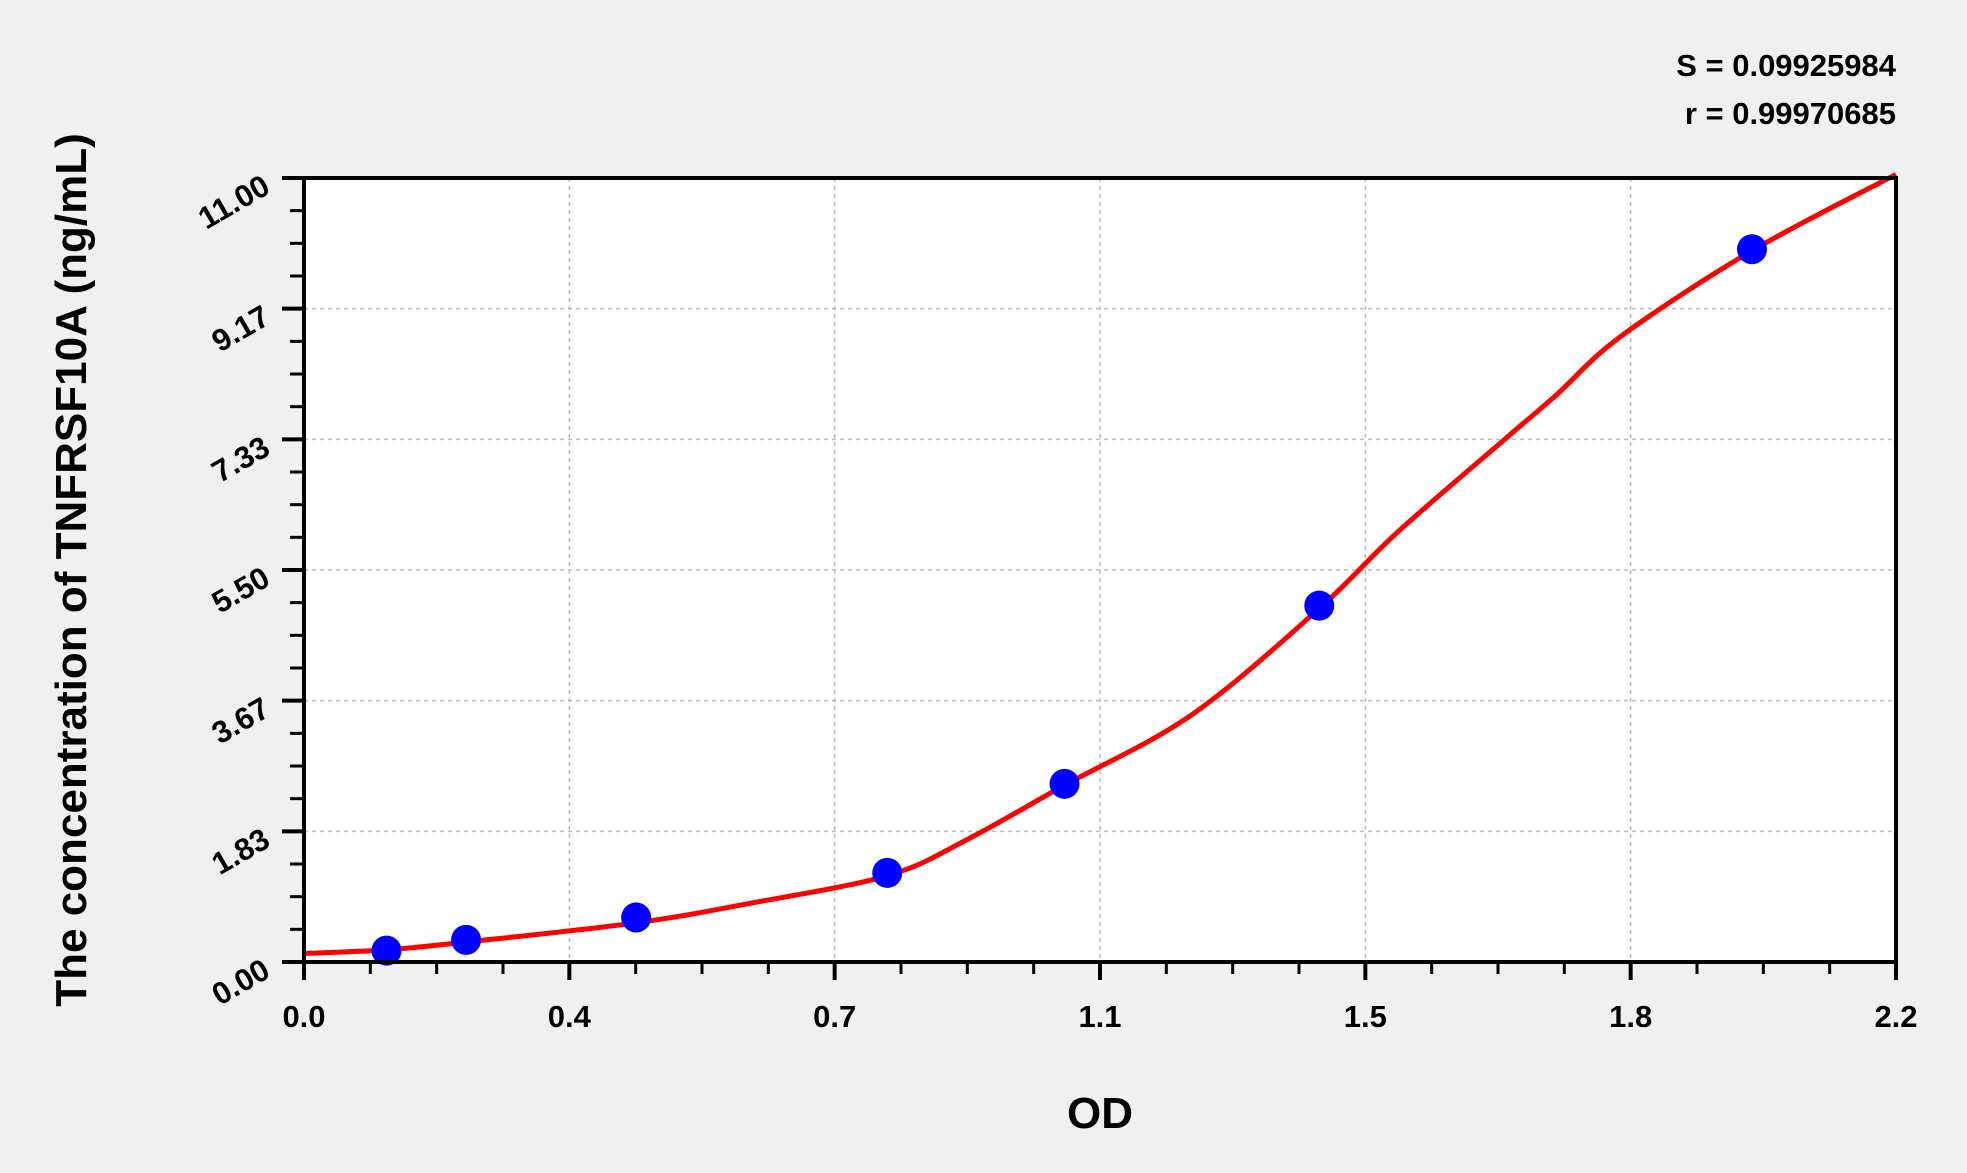  I want to click on x-tick-labels: 0.0 0.4 0.7 1.1 1.5 1.8 2.2, so click(1099, 1016).